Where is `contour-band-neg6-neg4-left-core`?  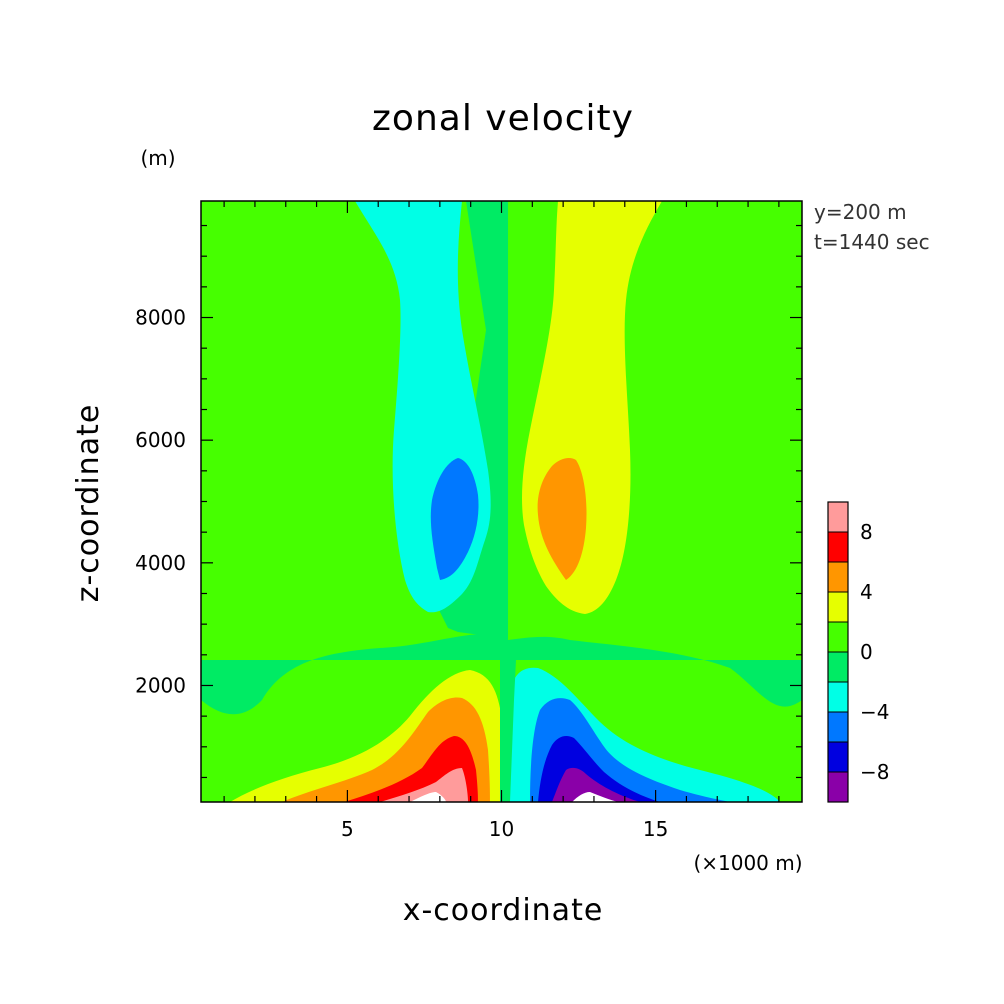 contour-band-neg6-neg4-left-core is located at coordinates (454, 519).